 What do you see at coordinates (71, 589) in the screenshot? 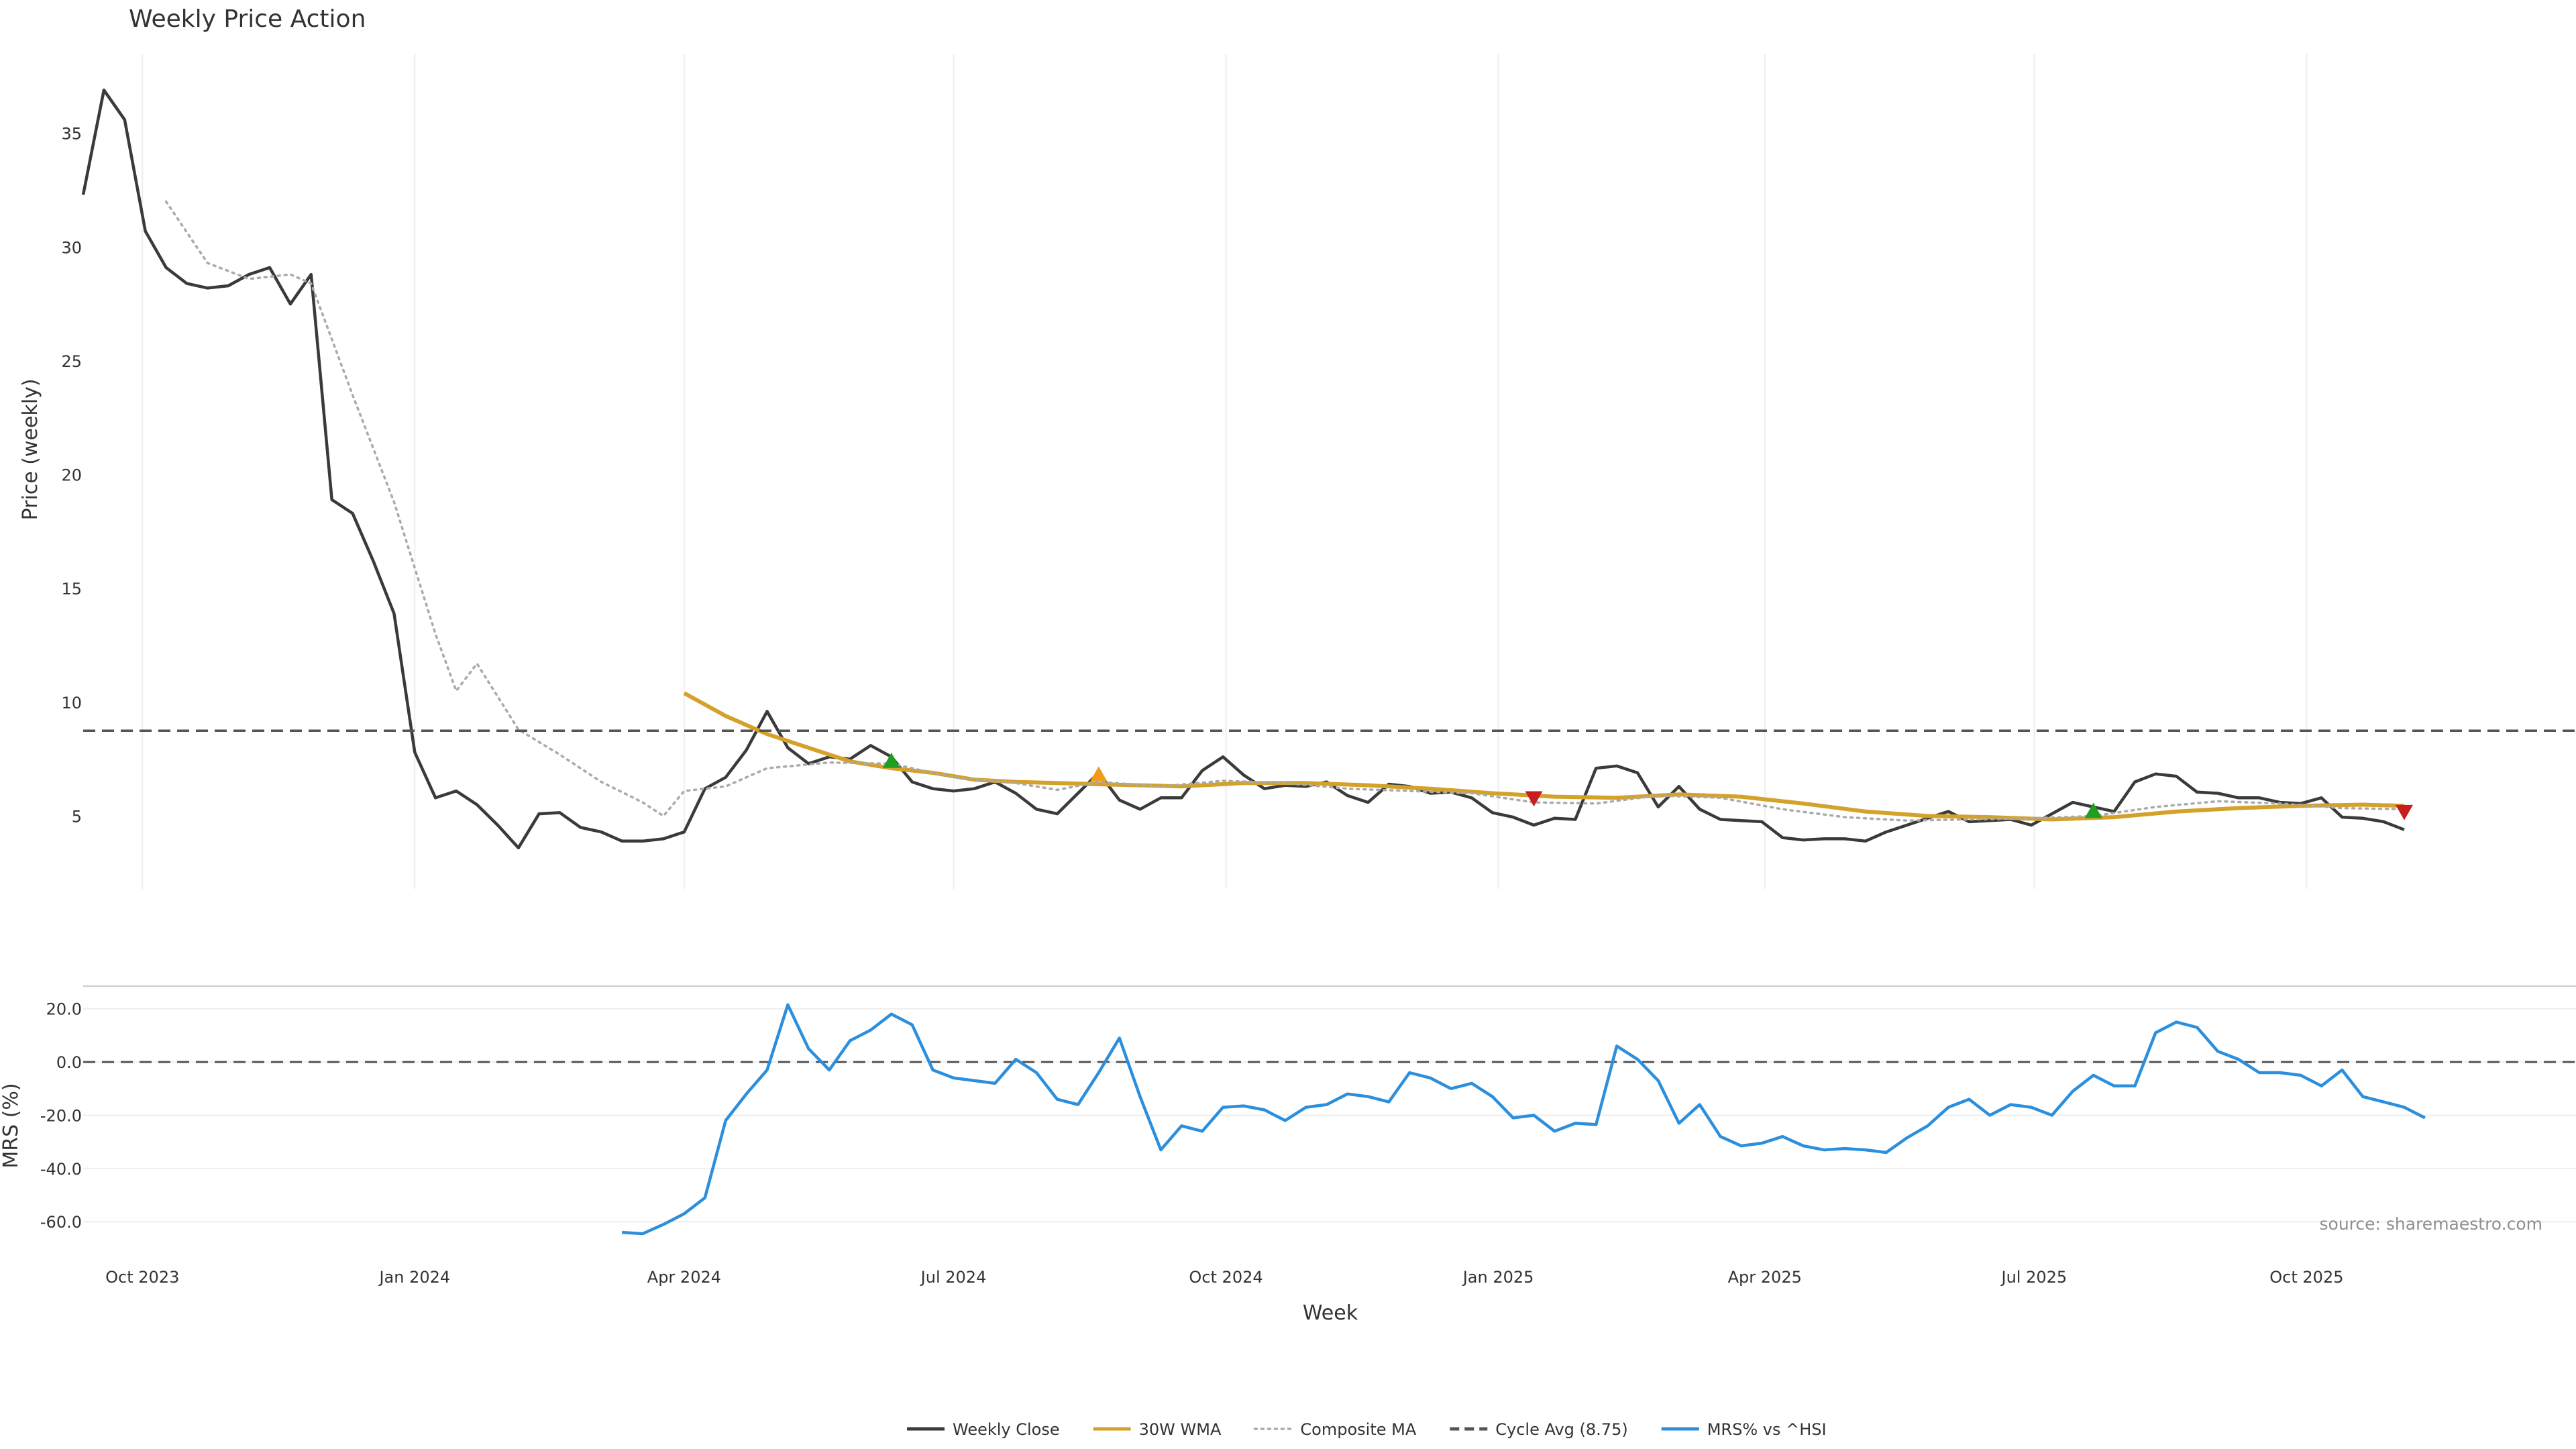
I see `price-y-tick-label: 15` at bounding box center [71, 589].